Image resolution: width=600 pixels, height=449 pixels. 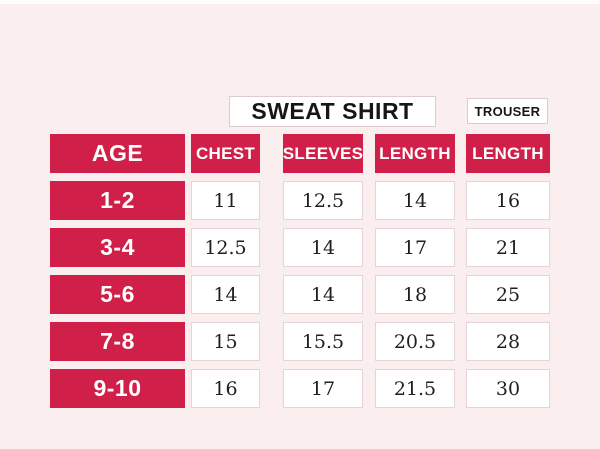 I want to click on age-cell: 9-10, so click(x=117, y=388).